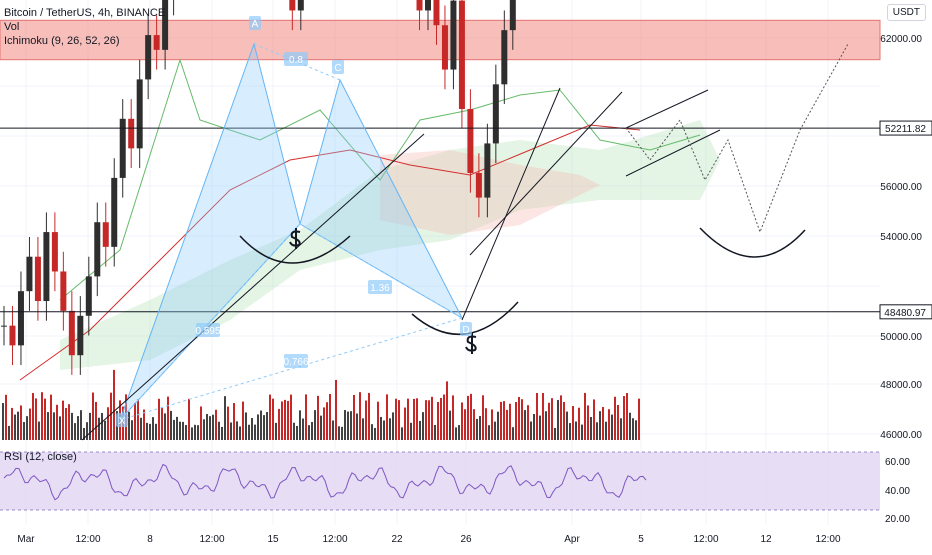  What do you see at coordinates (906, 12) in the screenshot?
I see `currency-button: USDT` at bounding box center [906, 12].